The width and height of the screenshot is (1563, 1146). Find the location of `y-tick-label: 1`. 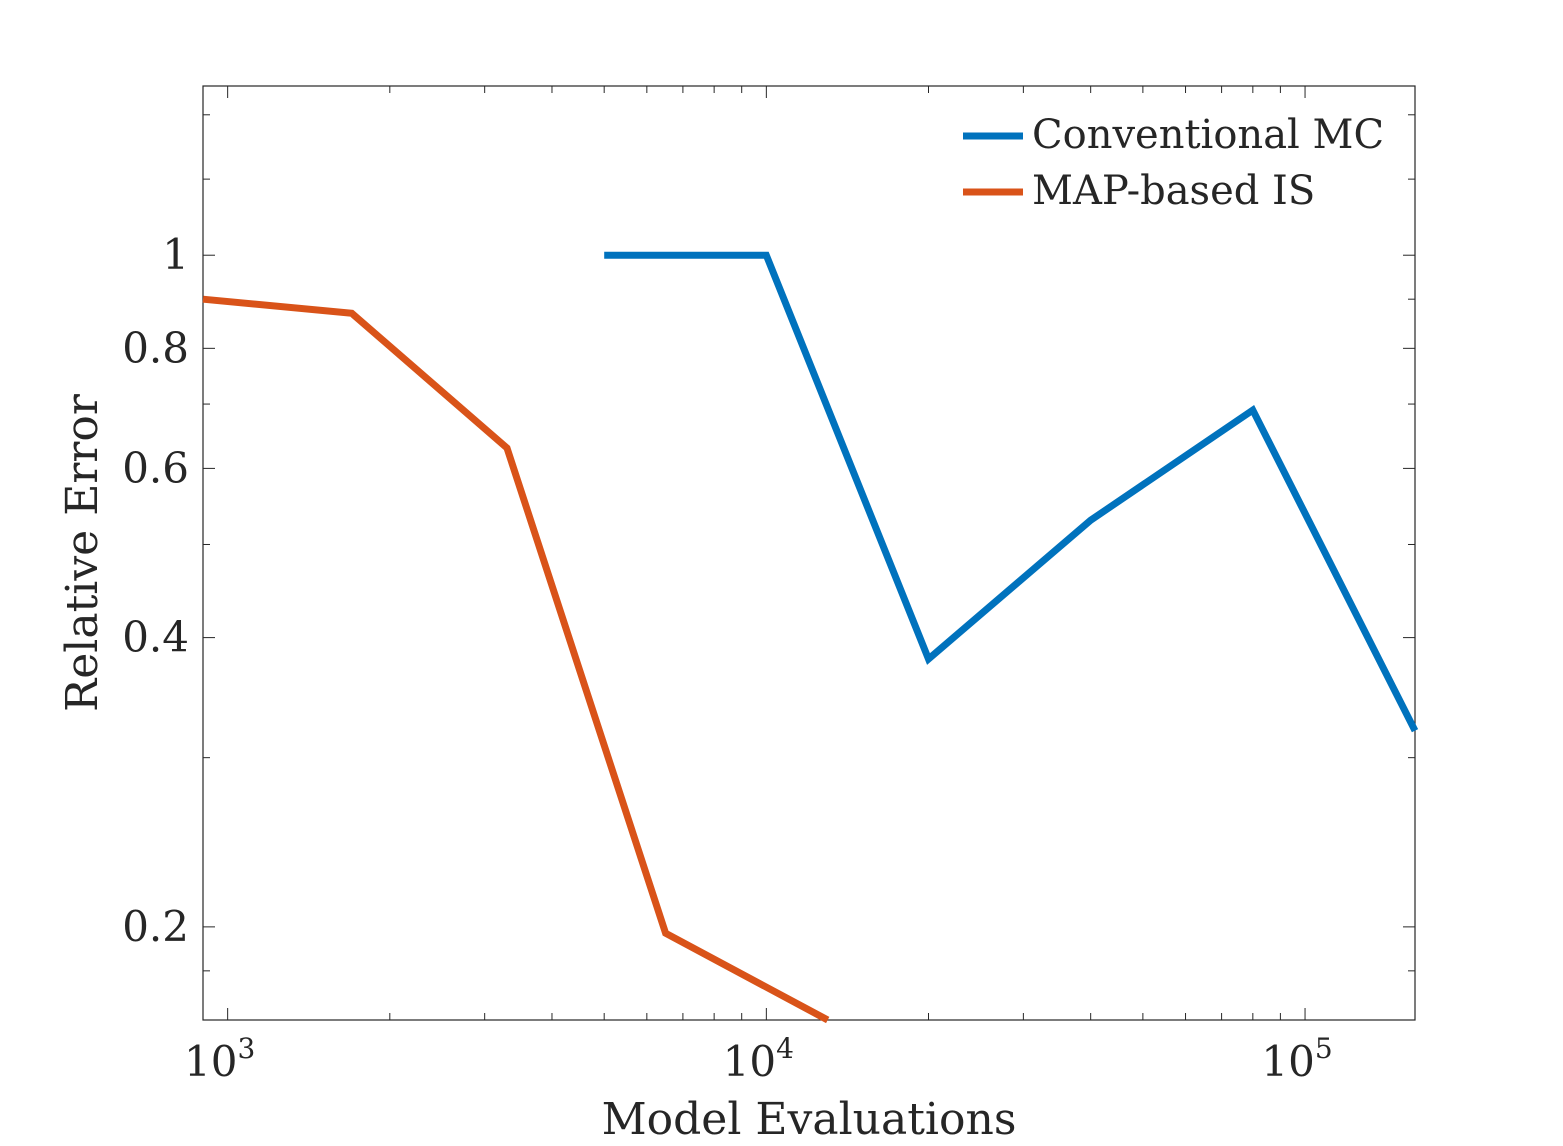

y-tick-label: 1 is located at coordinates (175, 254).